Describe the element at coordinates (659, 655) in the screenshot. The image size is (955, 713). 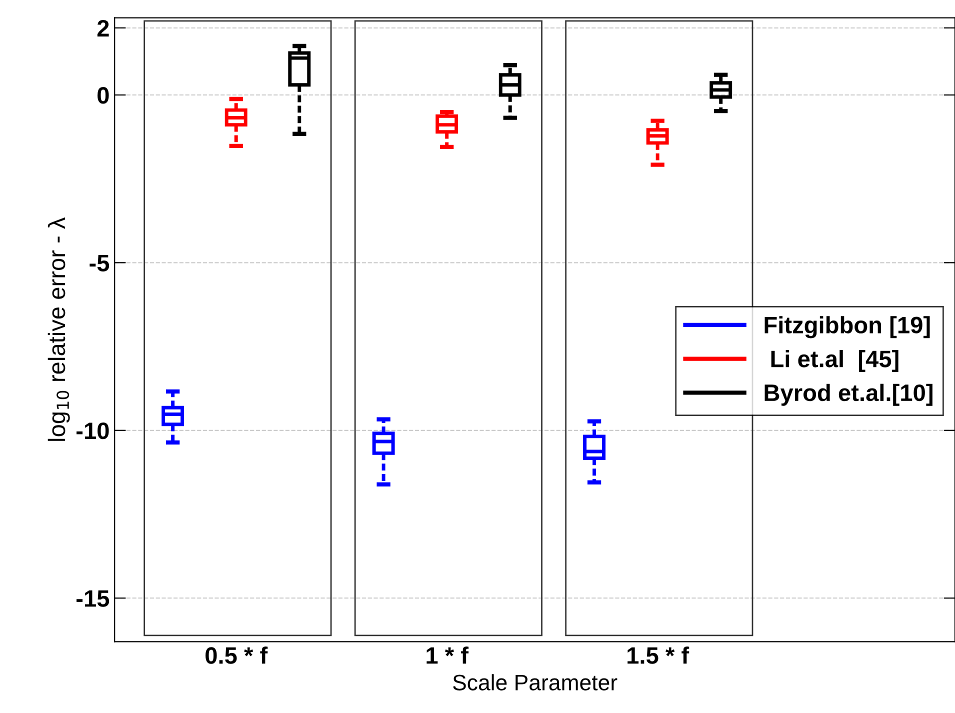
I see `x-tick-label: 1.5 * f` at that location.